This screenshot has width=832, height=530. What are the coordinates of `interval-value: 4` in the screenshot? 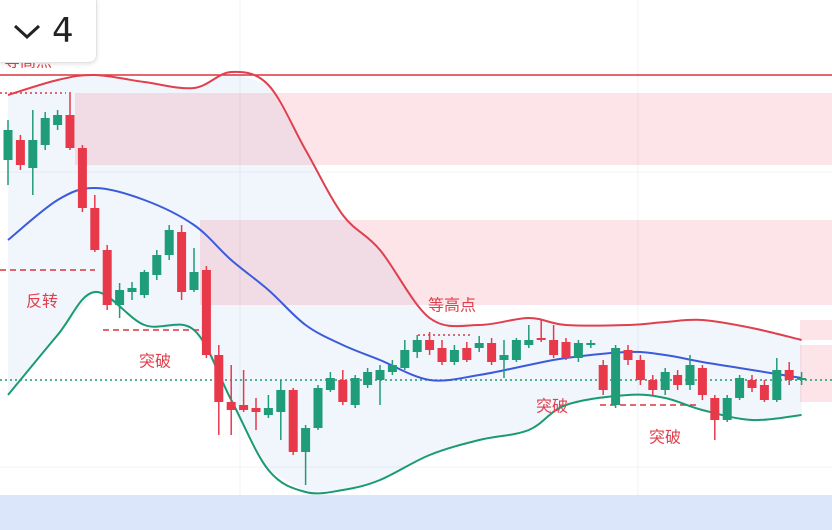 It's located at (63, 31).